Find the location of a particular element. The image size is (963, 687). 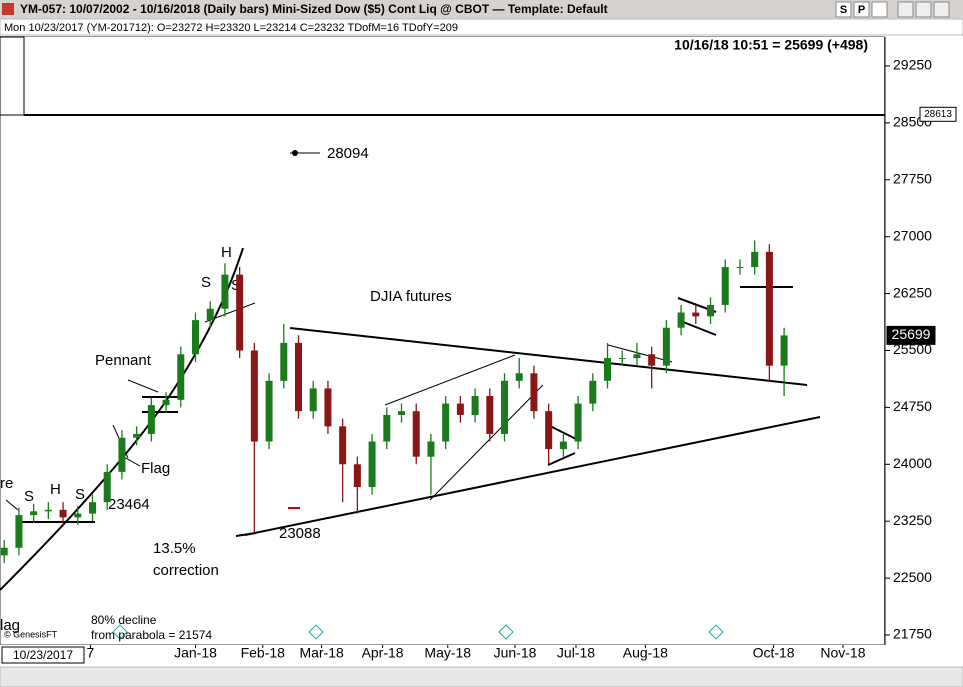

annotation: correction is located at coordinates (186, 570).